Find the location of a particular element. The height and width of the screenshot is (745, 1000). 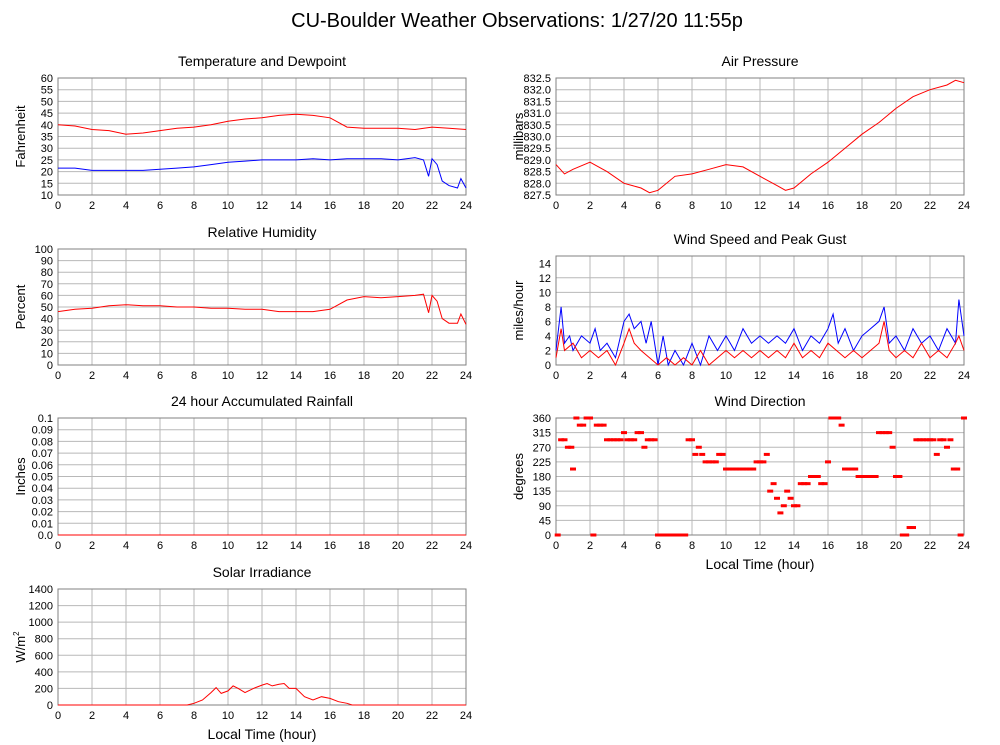

y-tick-label: 2 is located at coordinates (548, 351).